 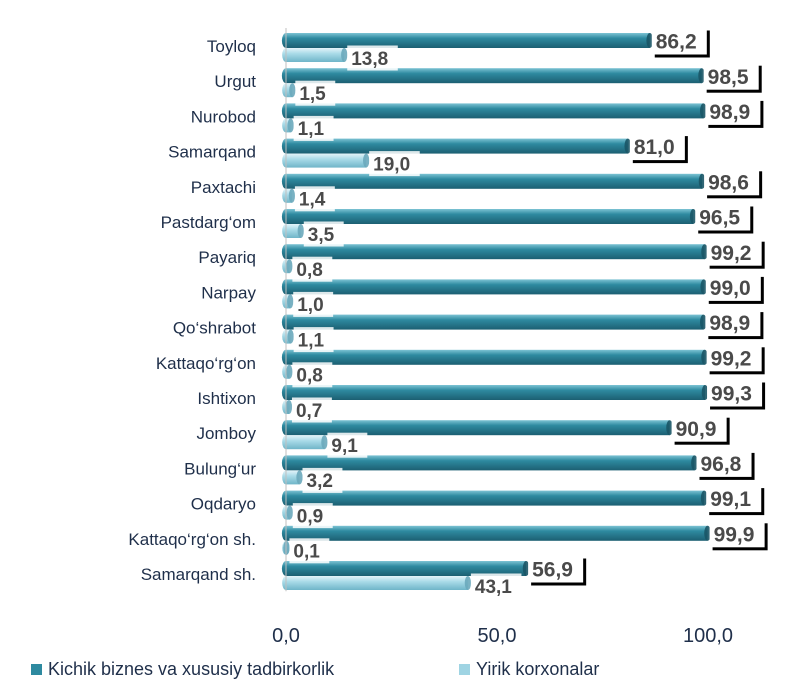 What do you see at coordinates (654, 147) in the screenshot?
I see `data-label: 81,0` at bounding box center [654, 147].